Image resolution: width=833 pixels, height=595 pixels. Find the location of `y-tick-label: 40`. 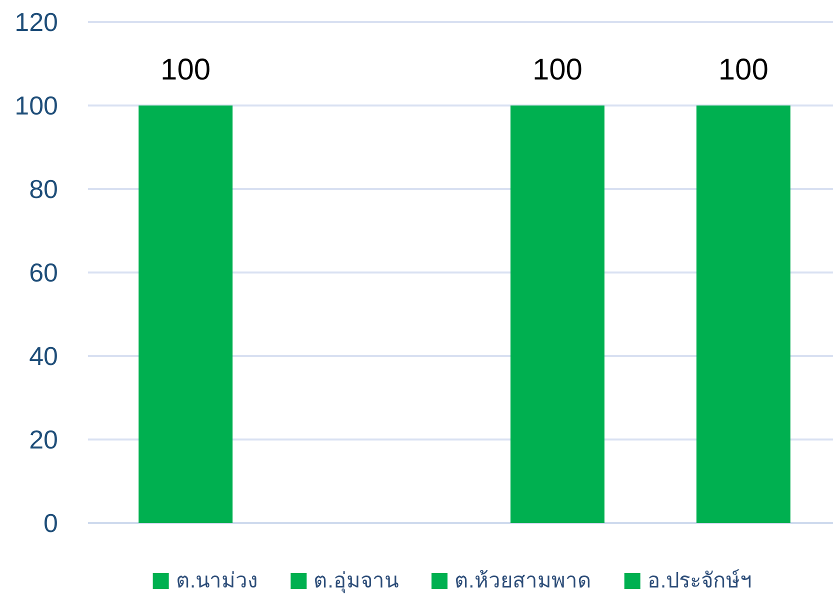

y-tick-label: 40 is located at coordinates (43, 356).